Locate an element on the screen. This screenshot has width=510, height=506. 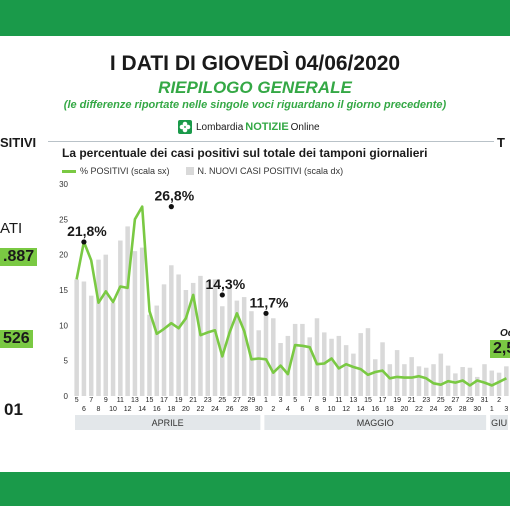
x-tick-label: 17 is located at coordinates (383, 400).